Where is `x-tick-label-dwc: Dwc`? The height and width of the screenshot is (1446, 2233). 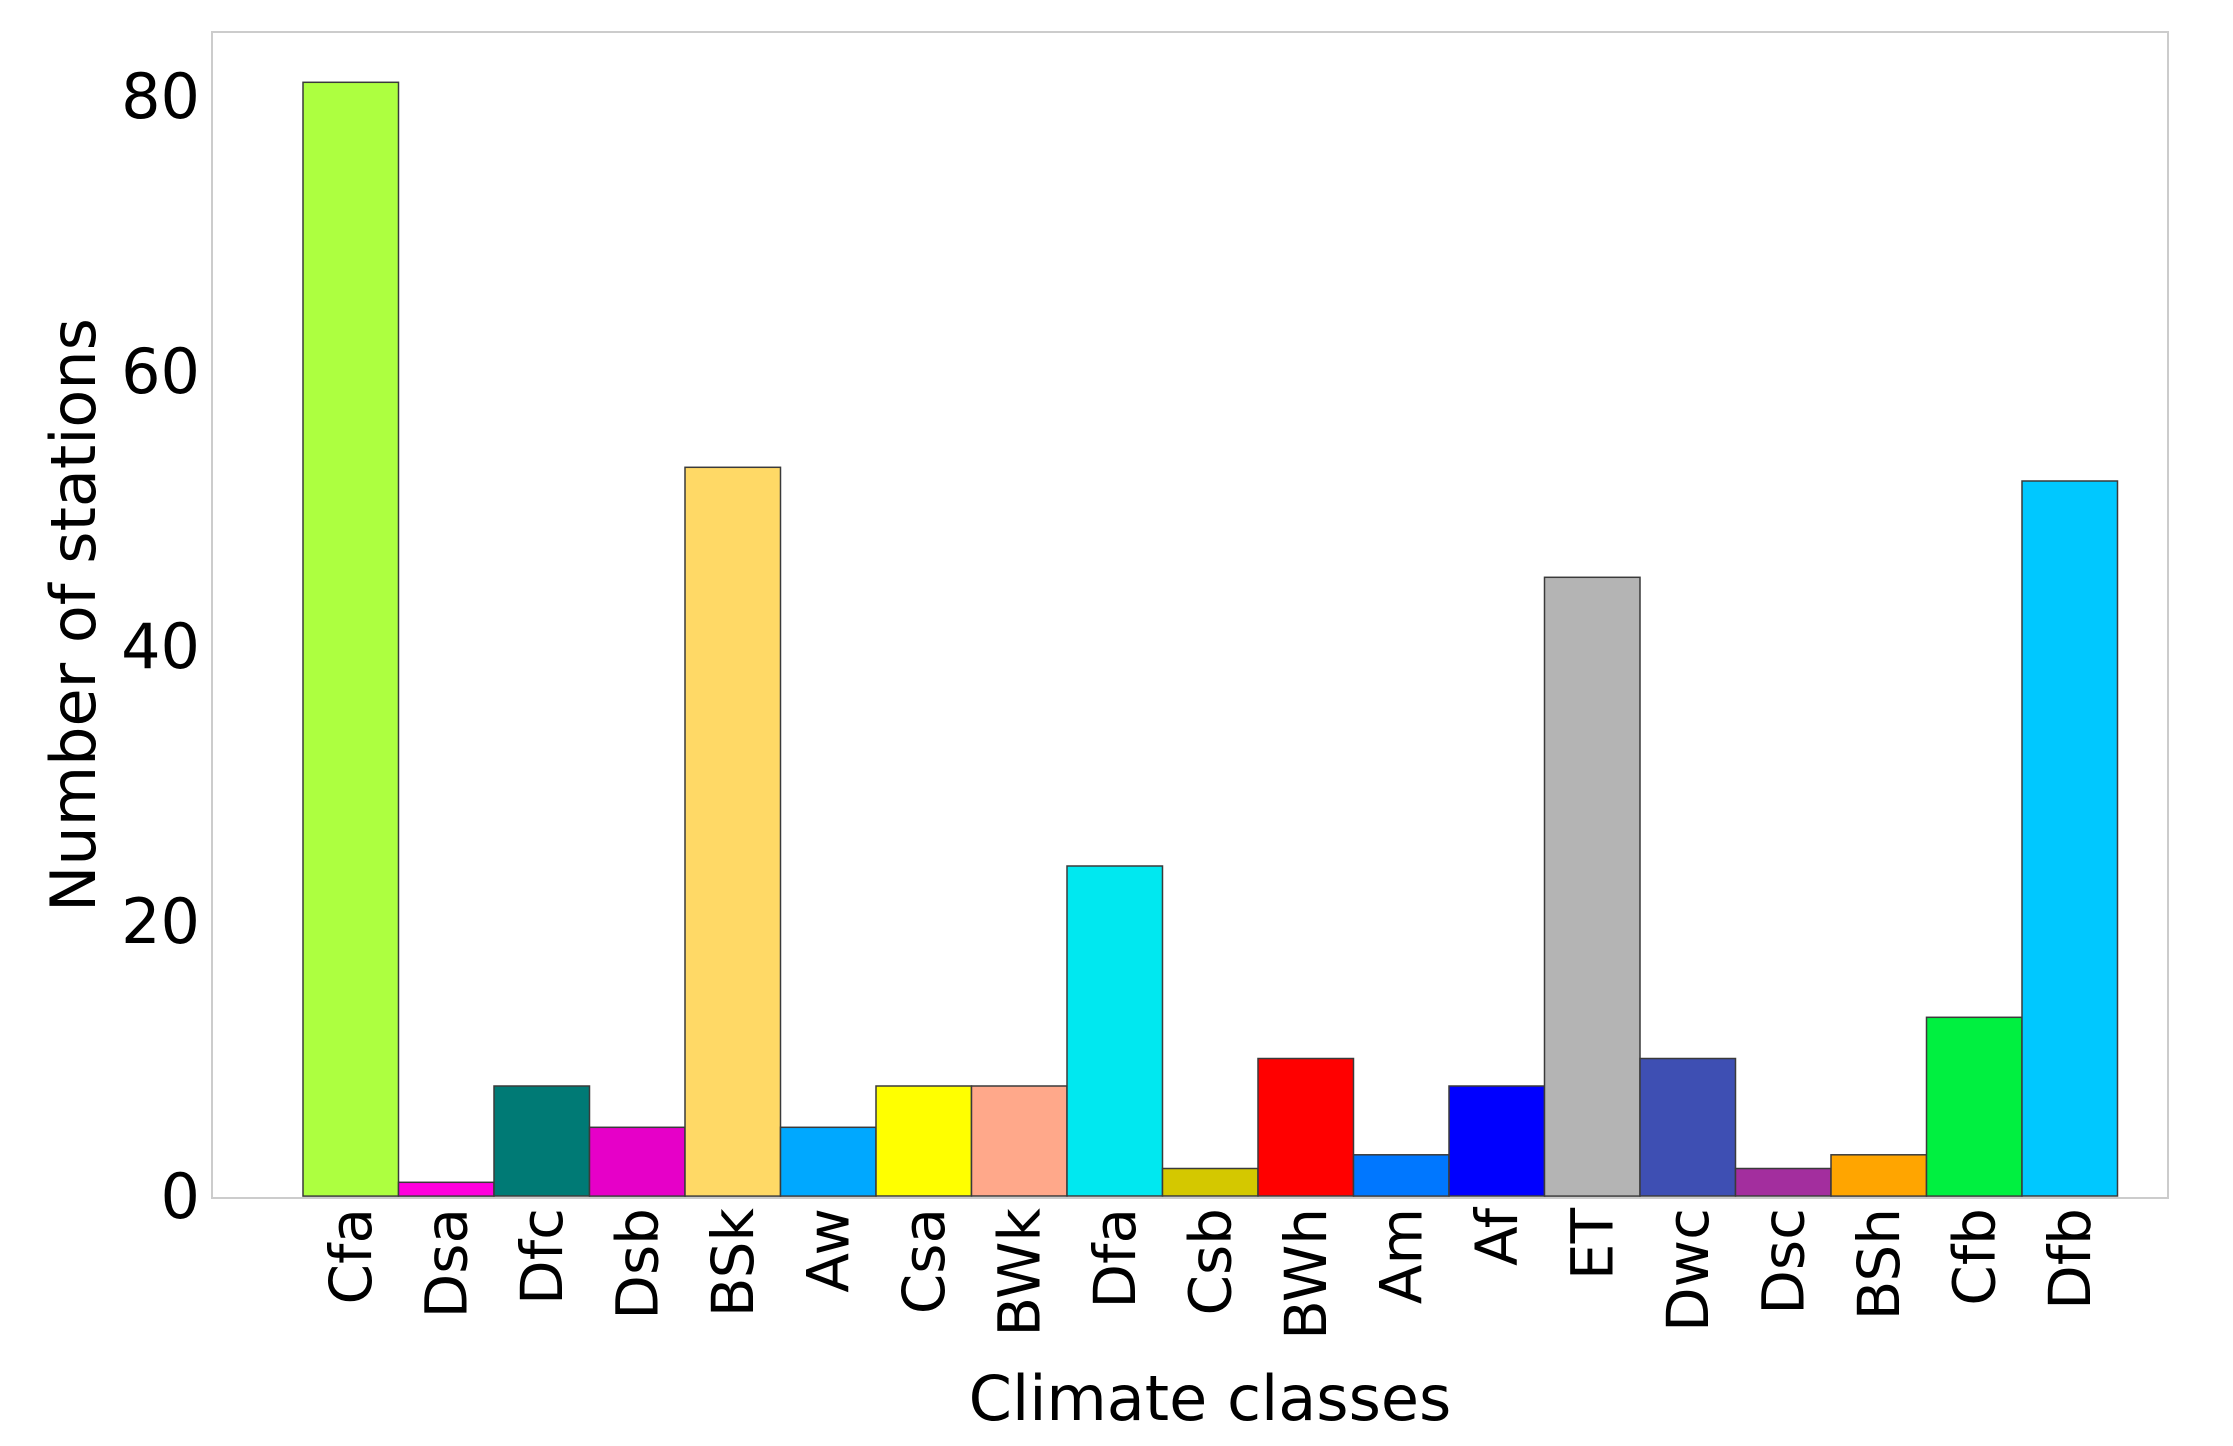
x-tick-label-dwc: Dwc is located at coordinates (1688, 1270).